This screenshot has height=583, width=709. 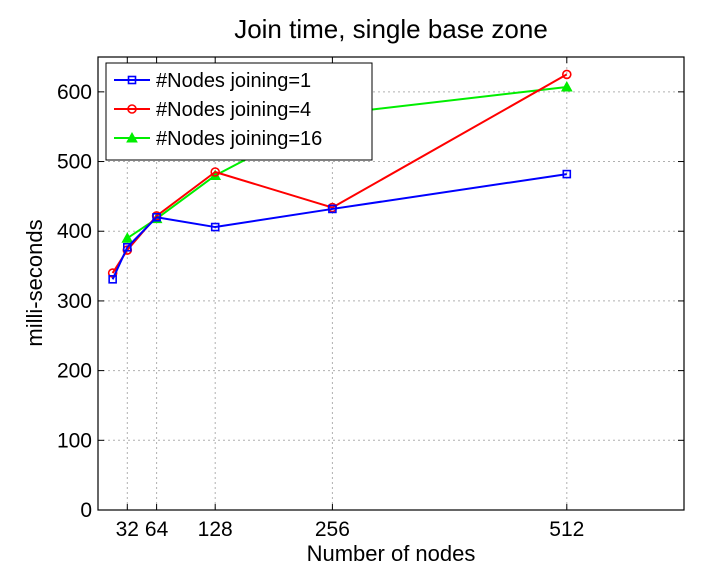 I want to click on legend-item: #Nodes joining=1, so click(x=212, y=81).